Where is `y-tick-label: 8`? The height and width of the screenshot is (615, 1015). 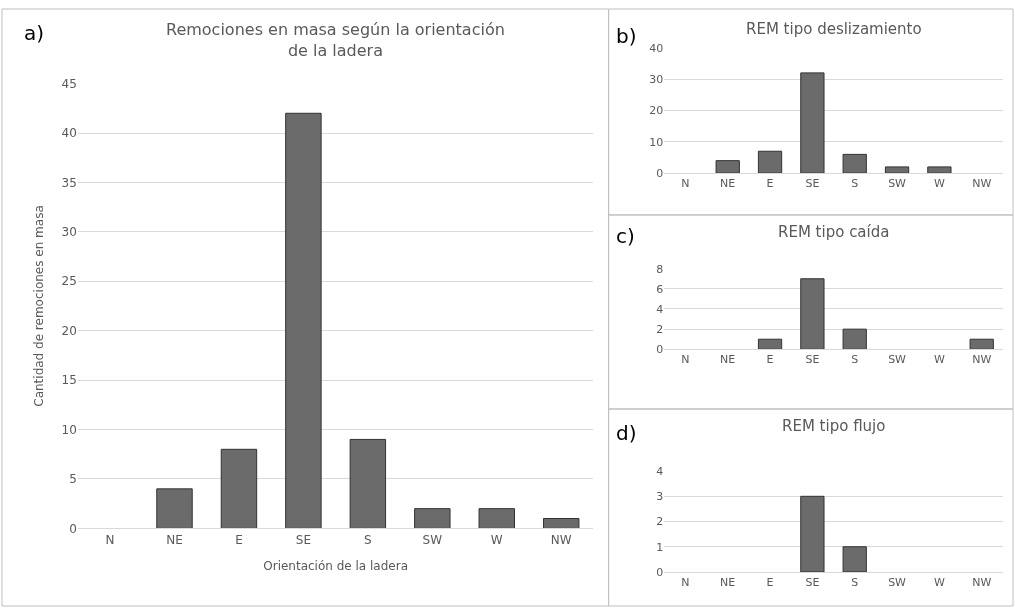
y-tick-label: 8 is located at coordinates (660, 269).